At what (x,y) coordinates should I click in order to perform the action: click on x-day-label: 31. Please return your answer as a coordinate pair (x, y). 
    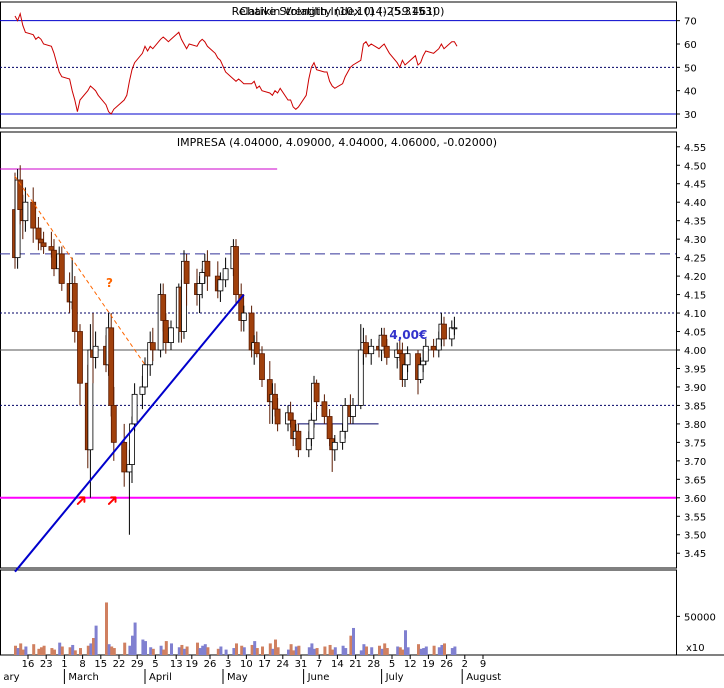
    Looking at the image, I should click on (301, 664).